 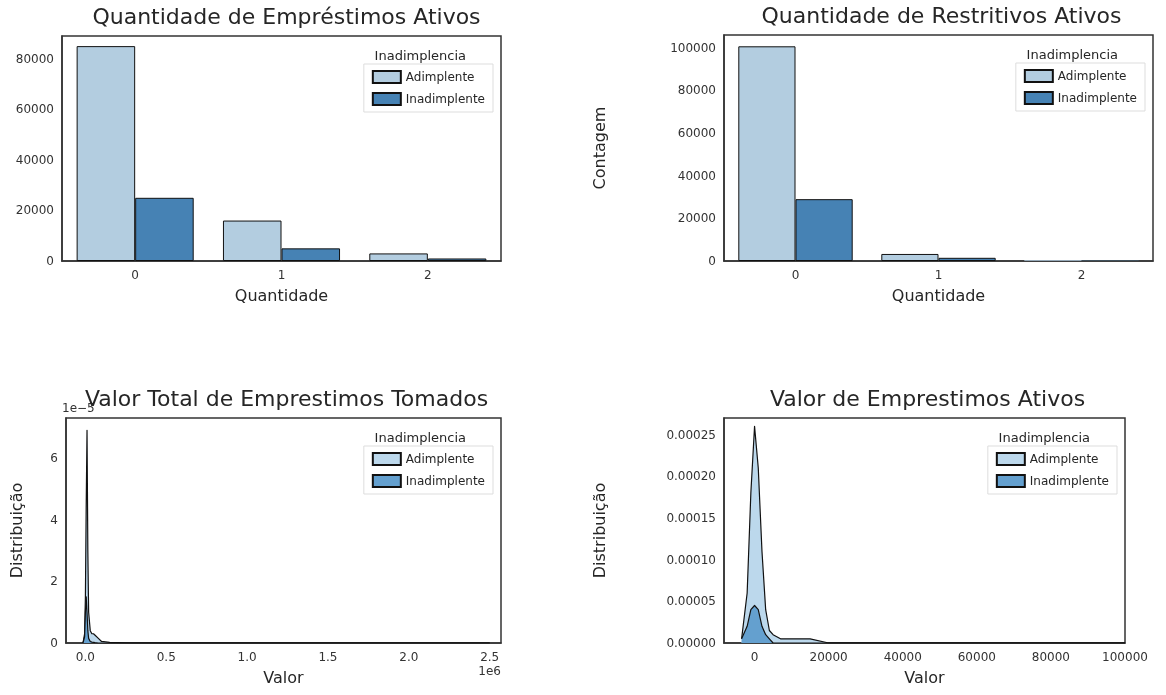 What do you see at coordinates (489, 671) in the screenshot?
I see `text: 1e6` at bounding box center [489, 671].